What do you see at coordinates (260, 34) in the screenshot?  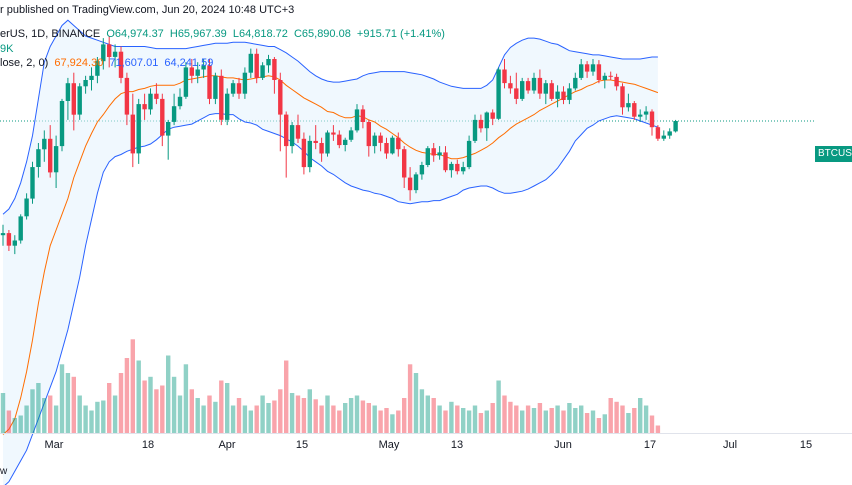 I see `low-value: L64,818.72` at bounding box center [260, 34].